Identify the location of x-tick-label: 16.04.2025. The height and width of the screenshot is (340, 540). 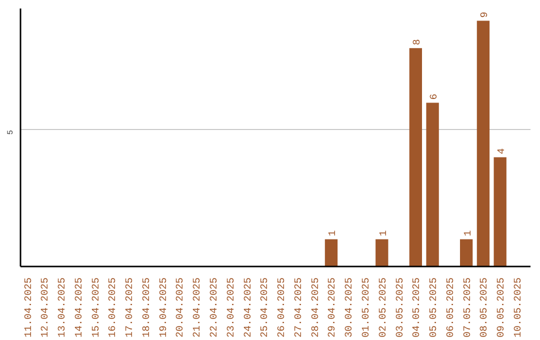
(114, 307).